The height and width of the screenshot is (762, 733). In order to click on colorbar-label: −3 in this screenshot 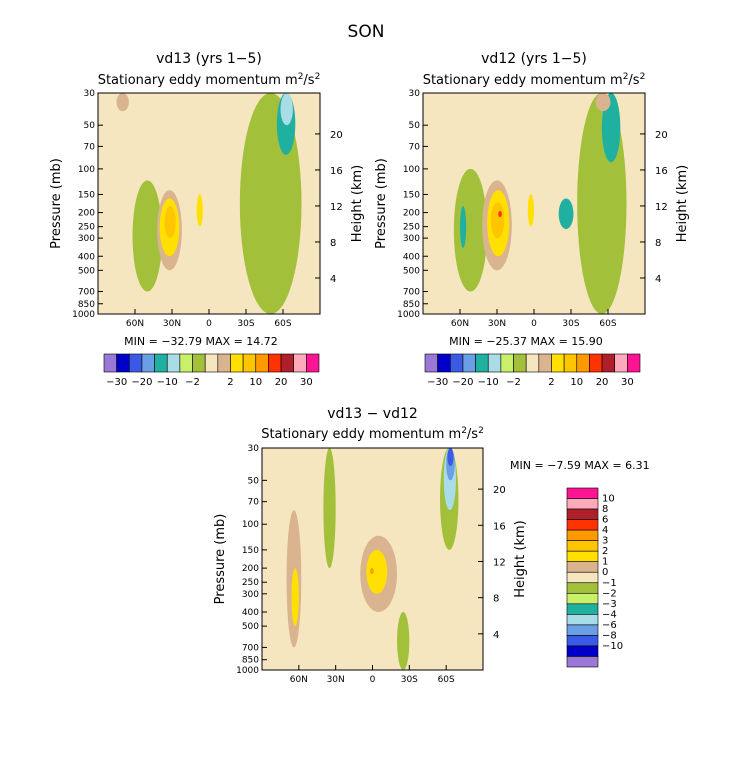, I will do `click(609, 604)`.